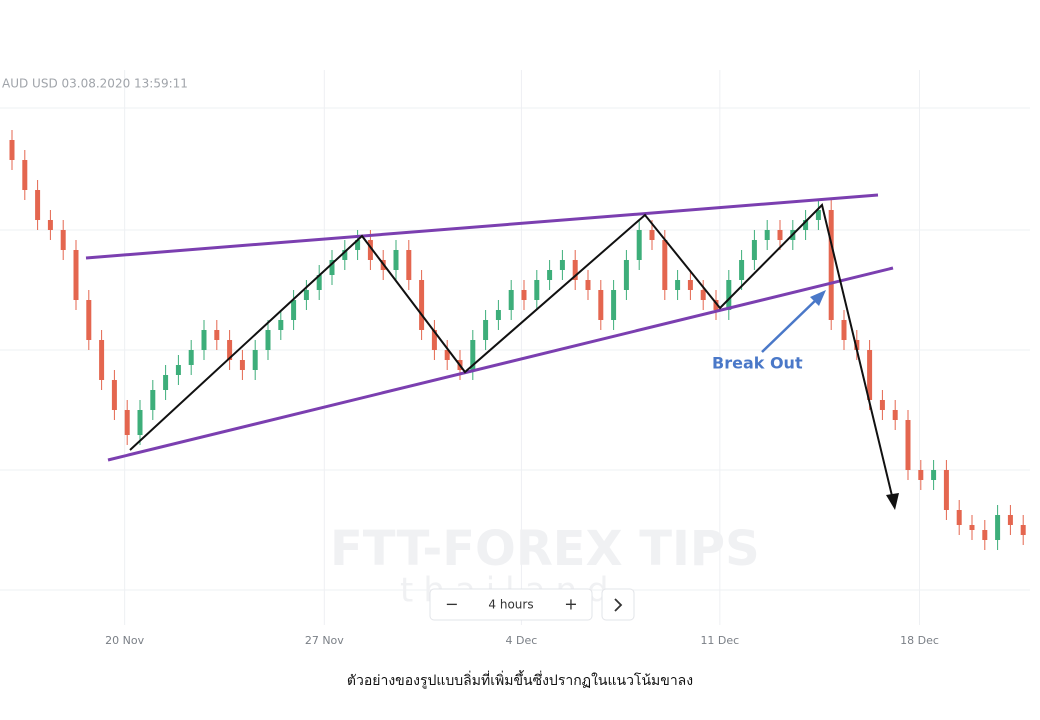 This screenshot has height=720, width=1040. What do you see at coordinates (451, 604) in the screenshot?
I see `minus-button: −` at bounding box center [451, 604].